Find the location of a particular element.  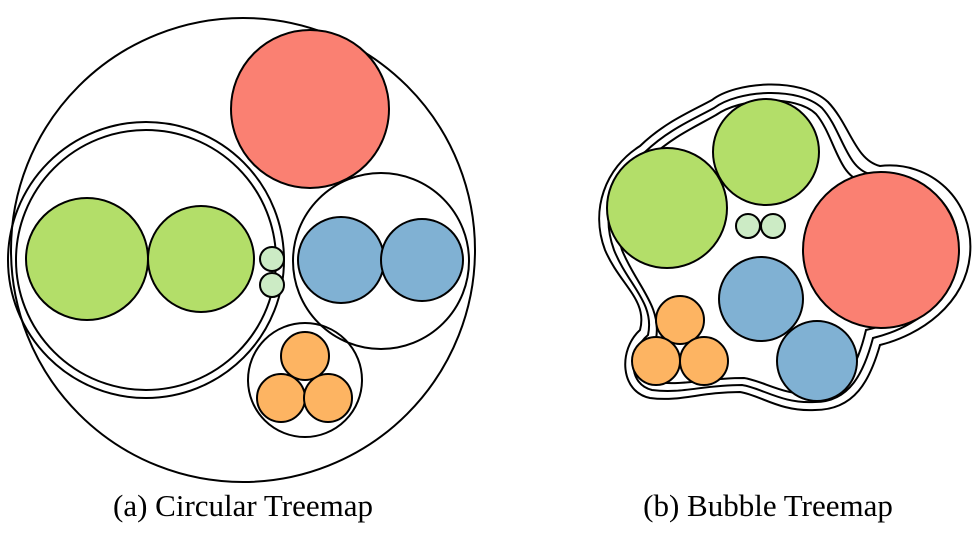

caption-bubble-treemap: (b) Bubble Treemap is located at coordinates (768, 505).